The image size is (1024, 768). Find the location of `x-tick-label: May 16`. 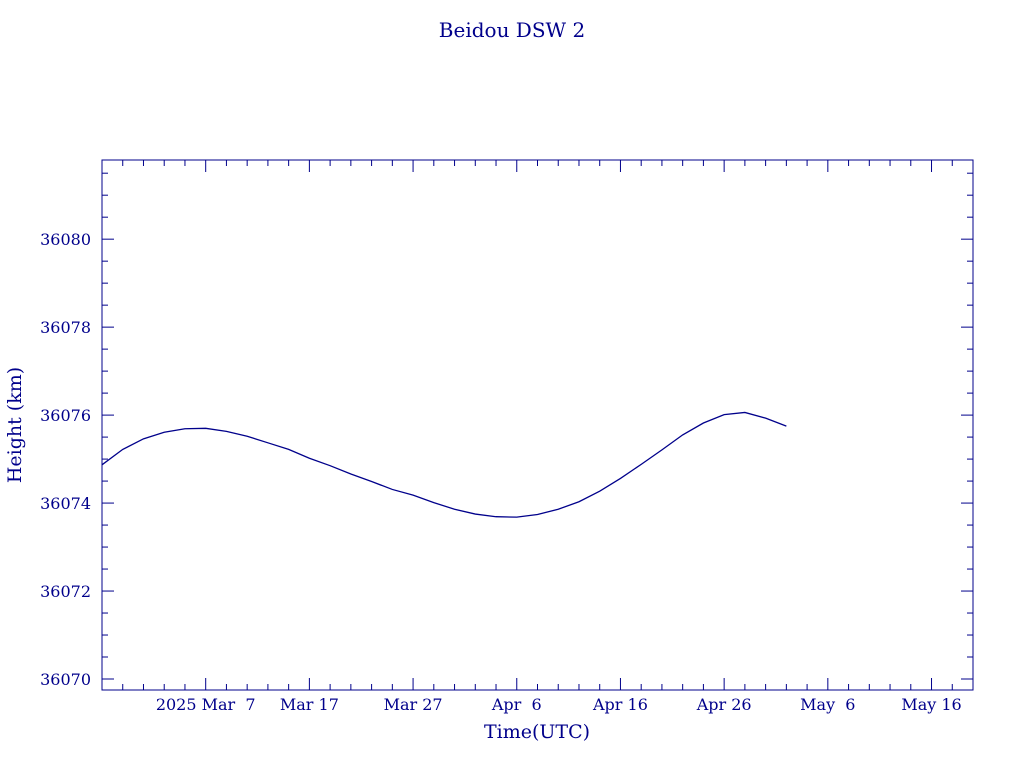

x-tick-label: May 16 is located at coordinates (931, 704).